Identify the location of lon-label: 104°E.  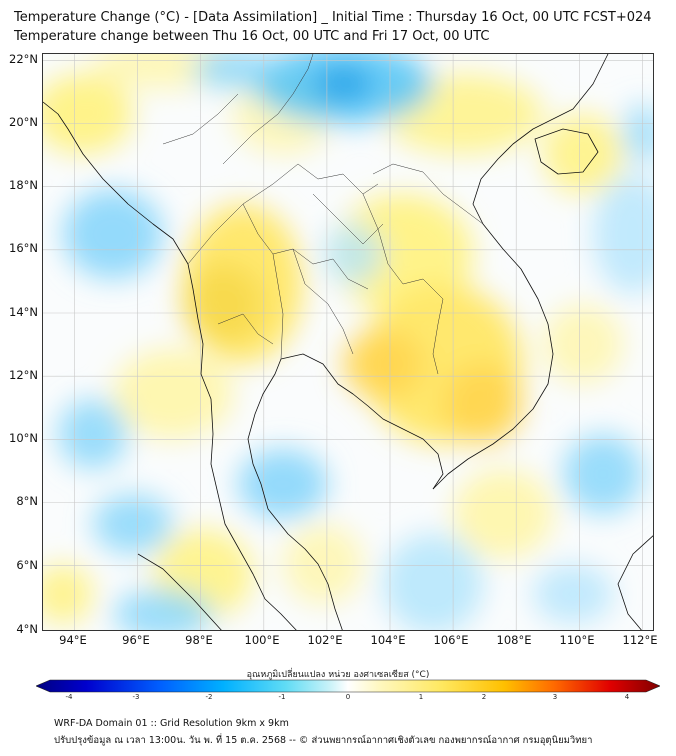
(388, 640).